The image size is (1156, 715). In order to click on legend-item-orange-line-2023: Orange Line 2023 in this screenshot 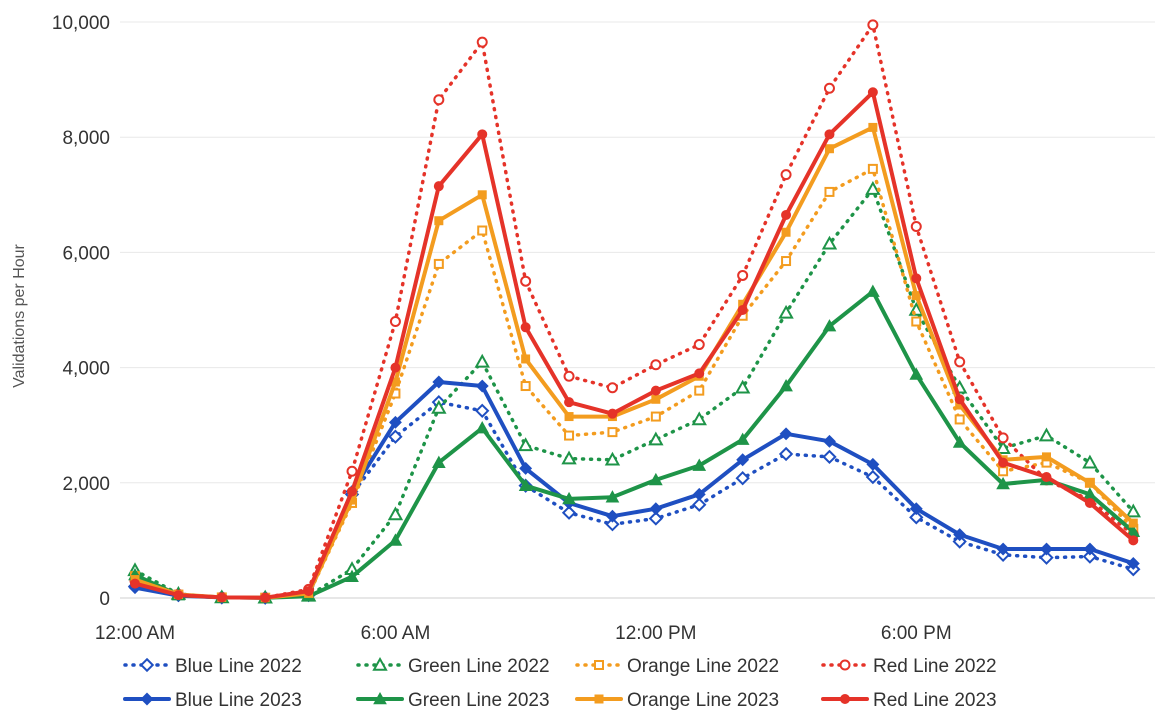, I will do `click(677, 700)`.